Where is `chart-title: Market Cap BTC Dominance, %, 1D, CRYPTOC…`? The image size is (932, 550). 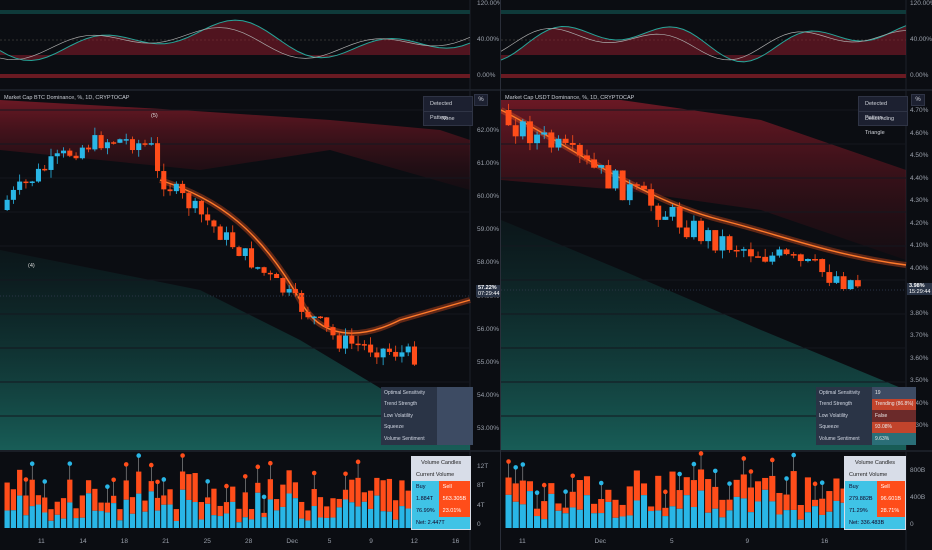 chart-title: Market Cap BTC Dominance, %, 1D, CRYPTOC… is located at coordinates (67, 98).